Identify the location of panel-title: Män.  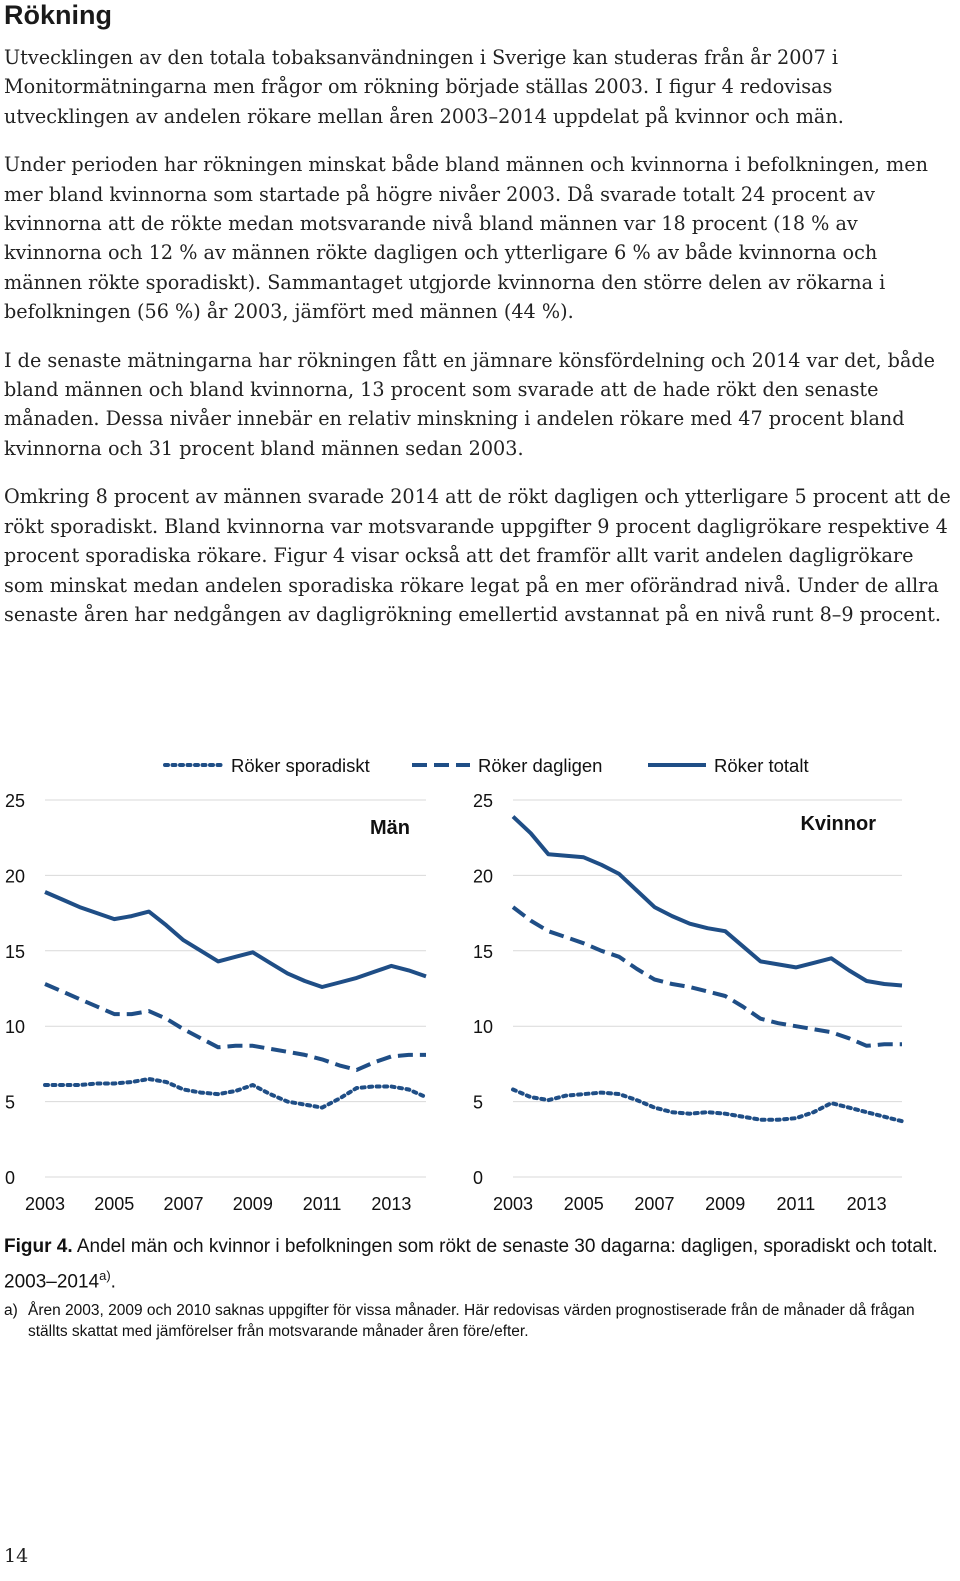
(390, 828).